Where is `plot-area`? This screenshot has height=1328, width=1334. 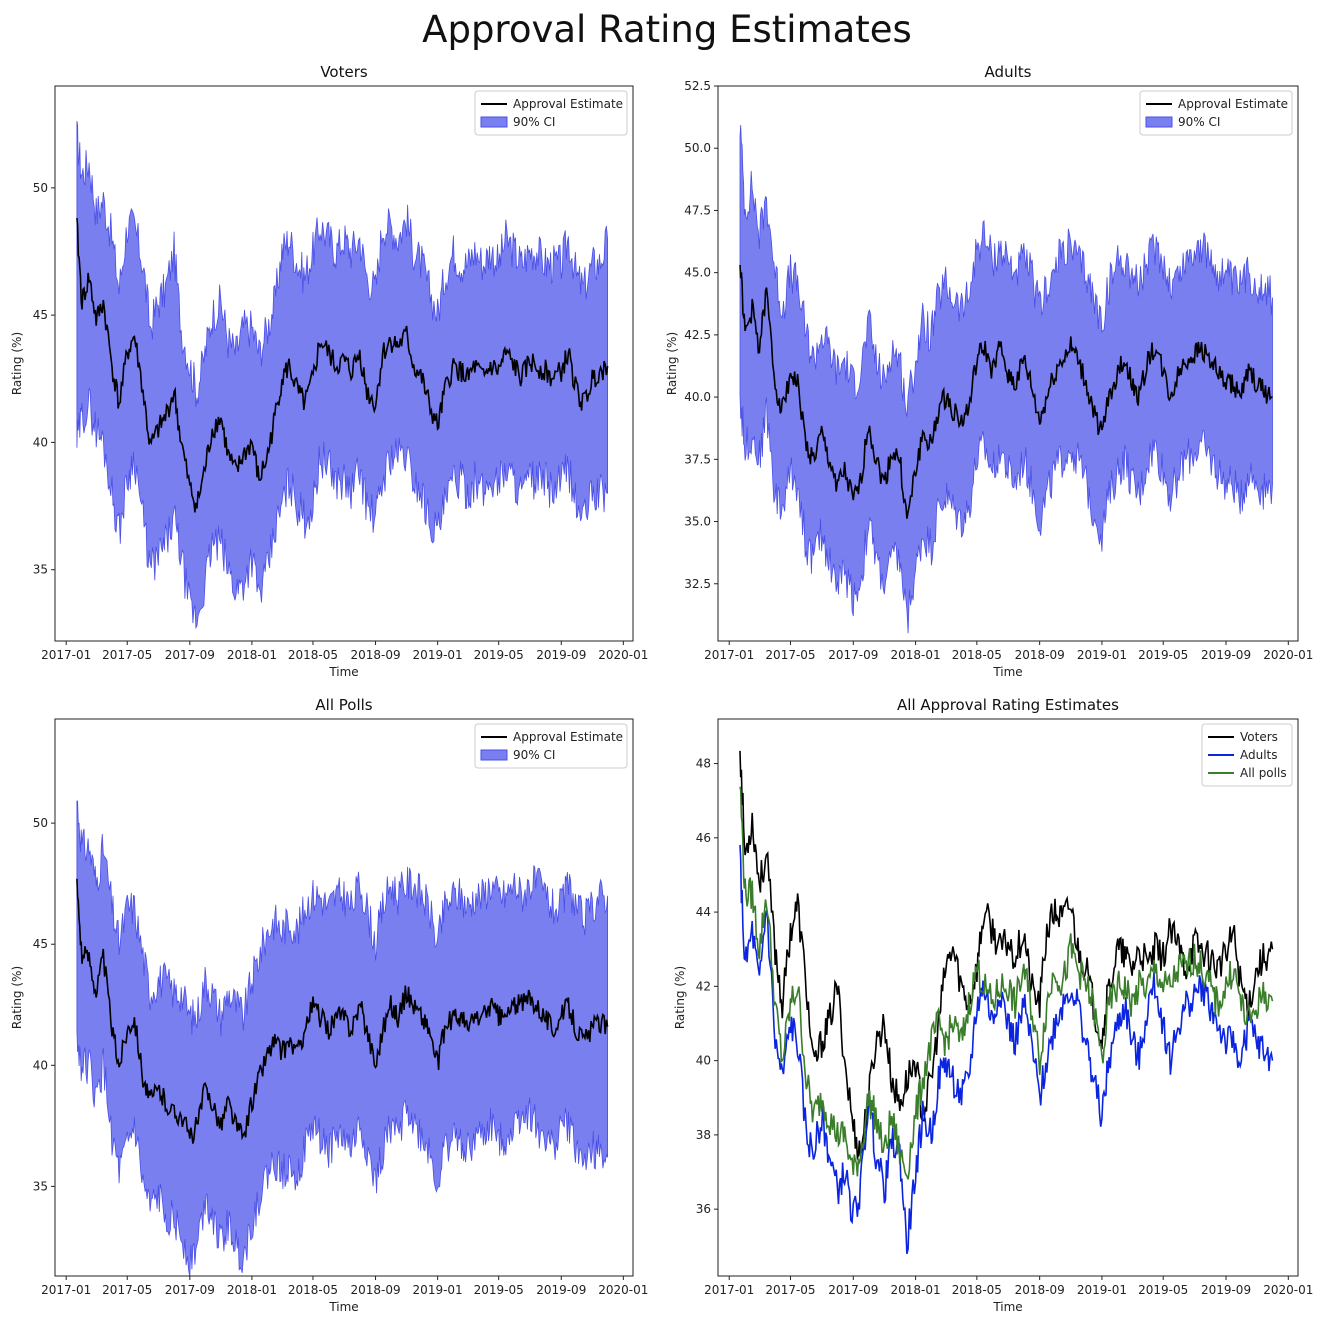
plot-area is located at coordinates (342, 1038).